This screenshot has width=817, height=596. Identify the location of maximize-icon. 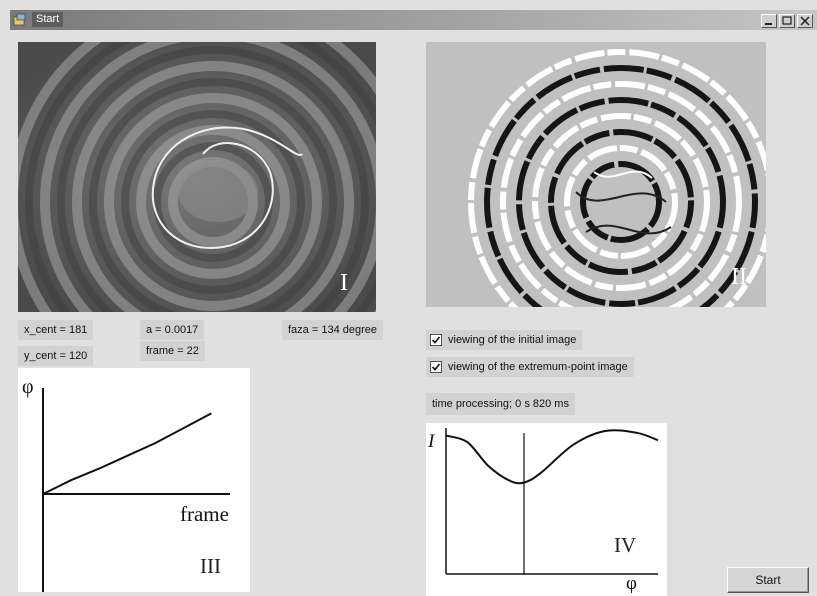
(787, 21).